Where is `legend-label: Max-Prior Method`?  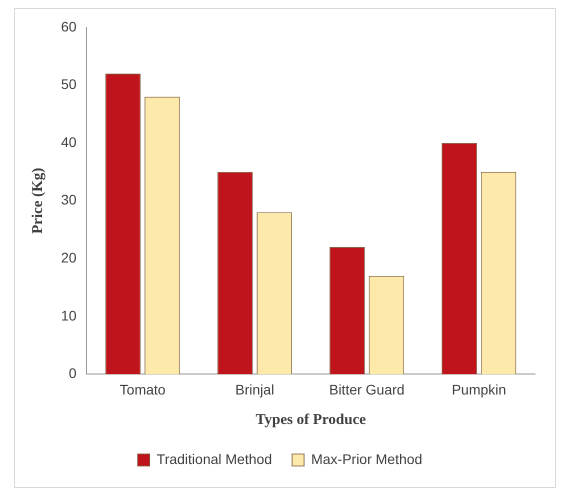 legend-label: Max-Prior Method is located at coordinates (366, 458).